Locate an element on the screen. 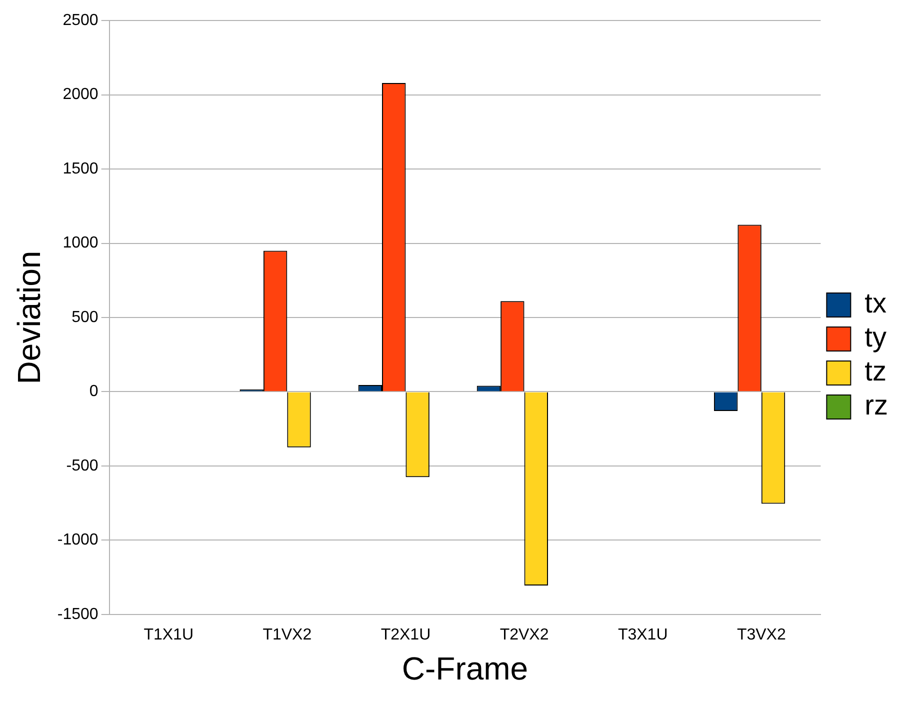  legend-label: rz is located at coordinates (876, 405).